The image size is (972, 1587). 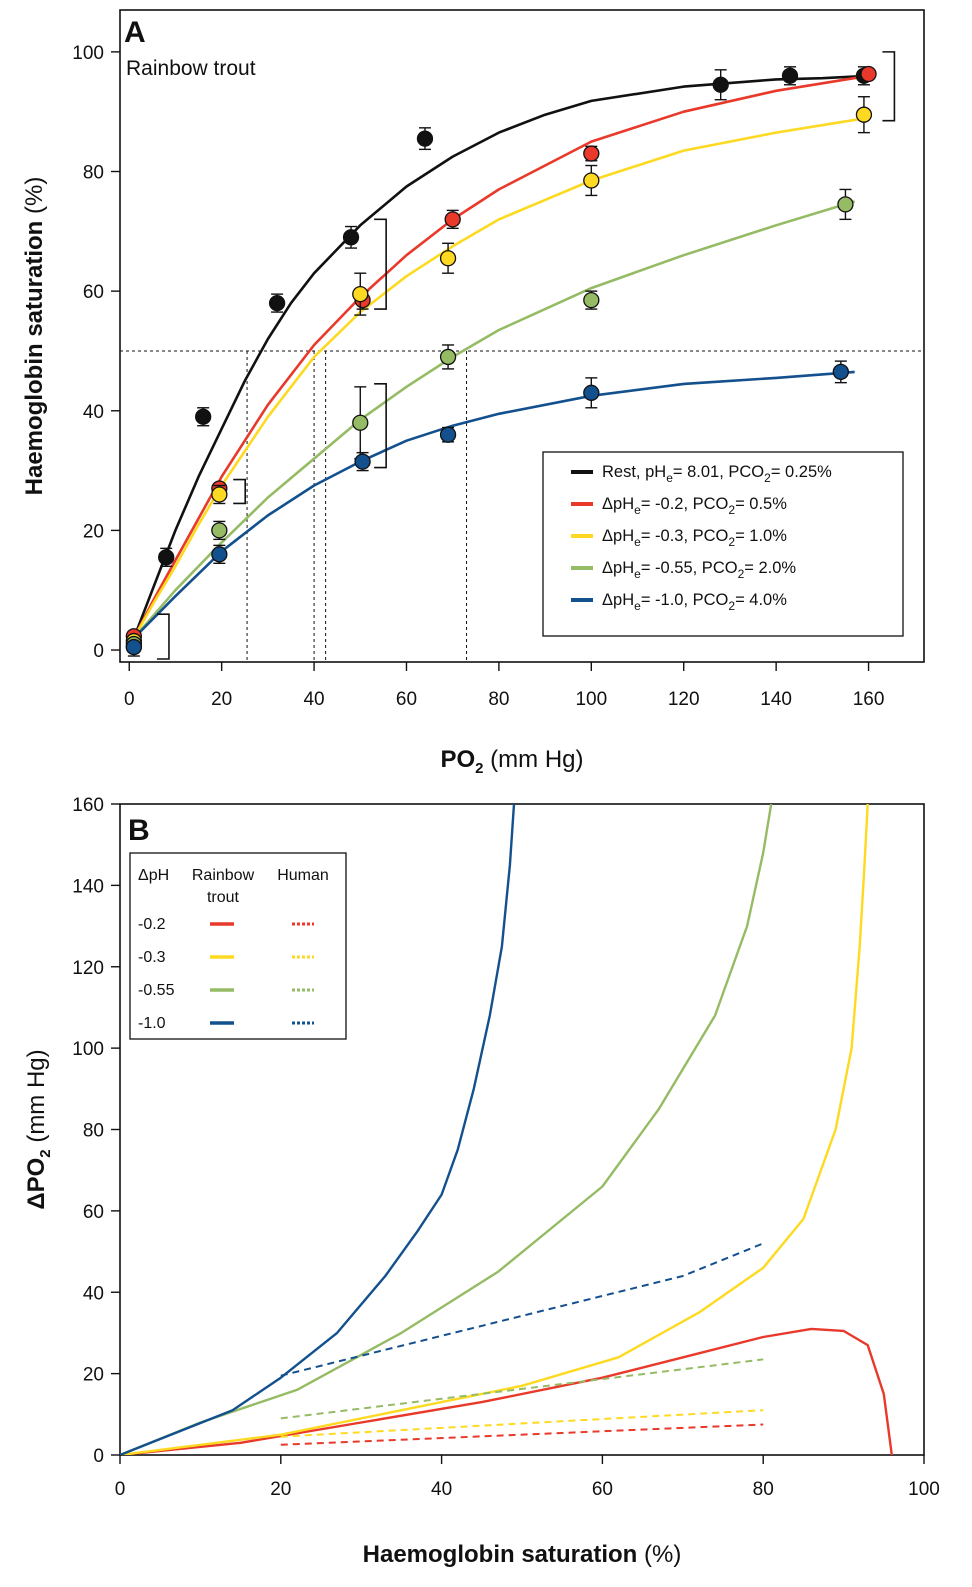 I want to click on y-tick-label: 160, so click(x=88, y=805).